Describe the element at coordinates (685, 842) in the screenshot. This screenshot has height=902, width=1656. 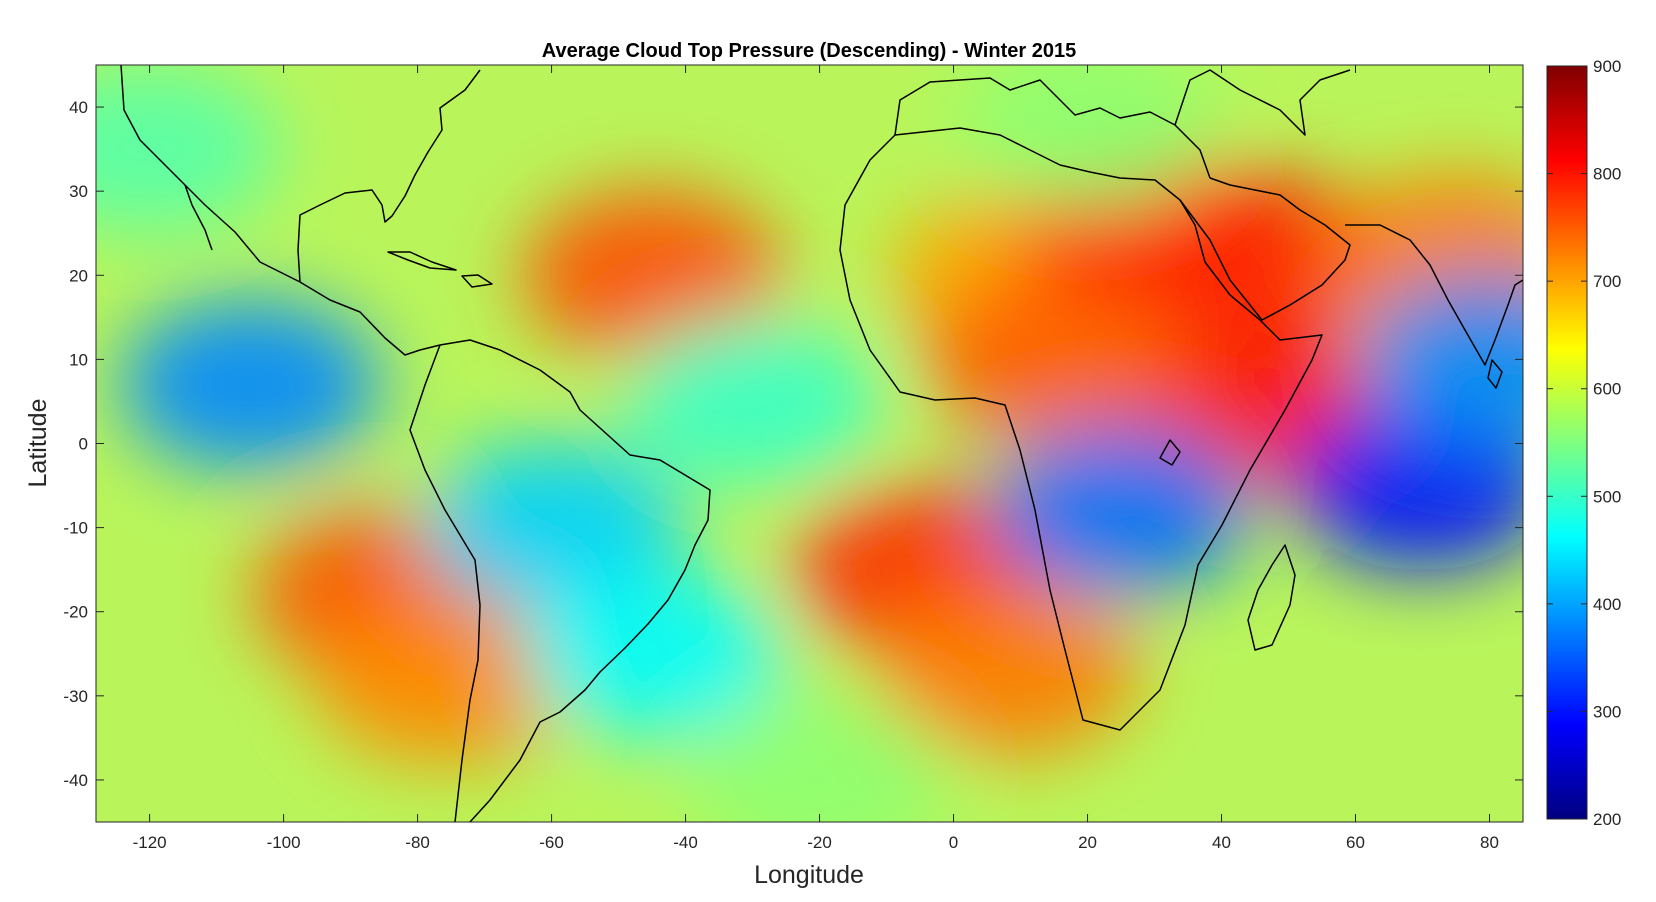
I see `x-tick-label: -40` at that location.